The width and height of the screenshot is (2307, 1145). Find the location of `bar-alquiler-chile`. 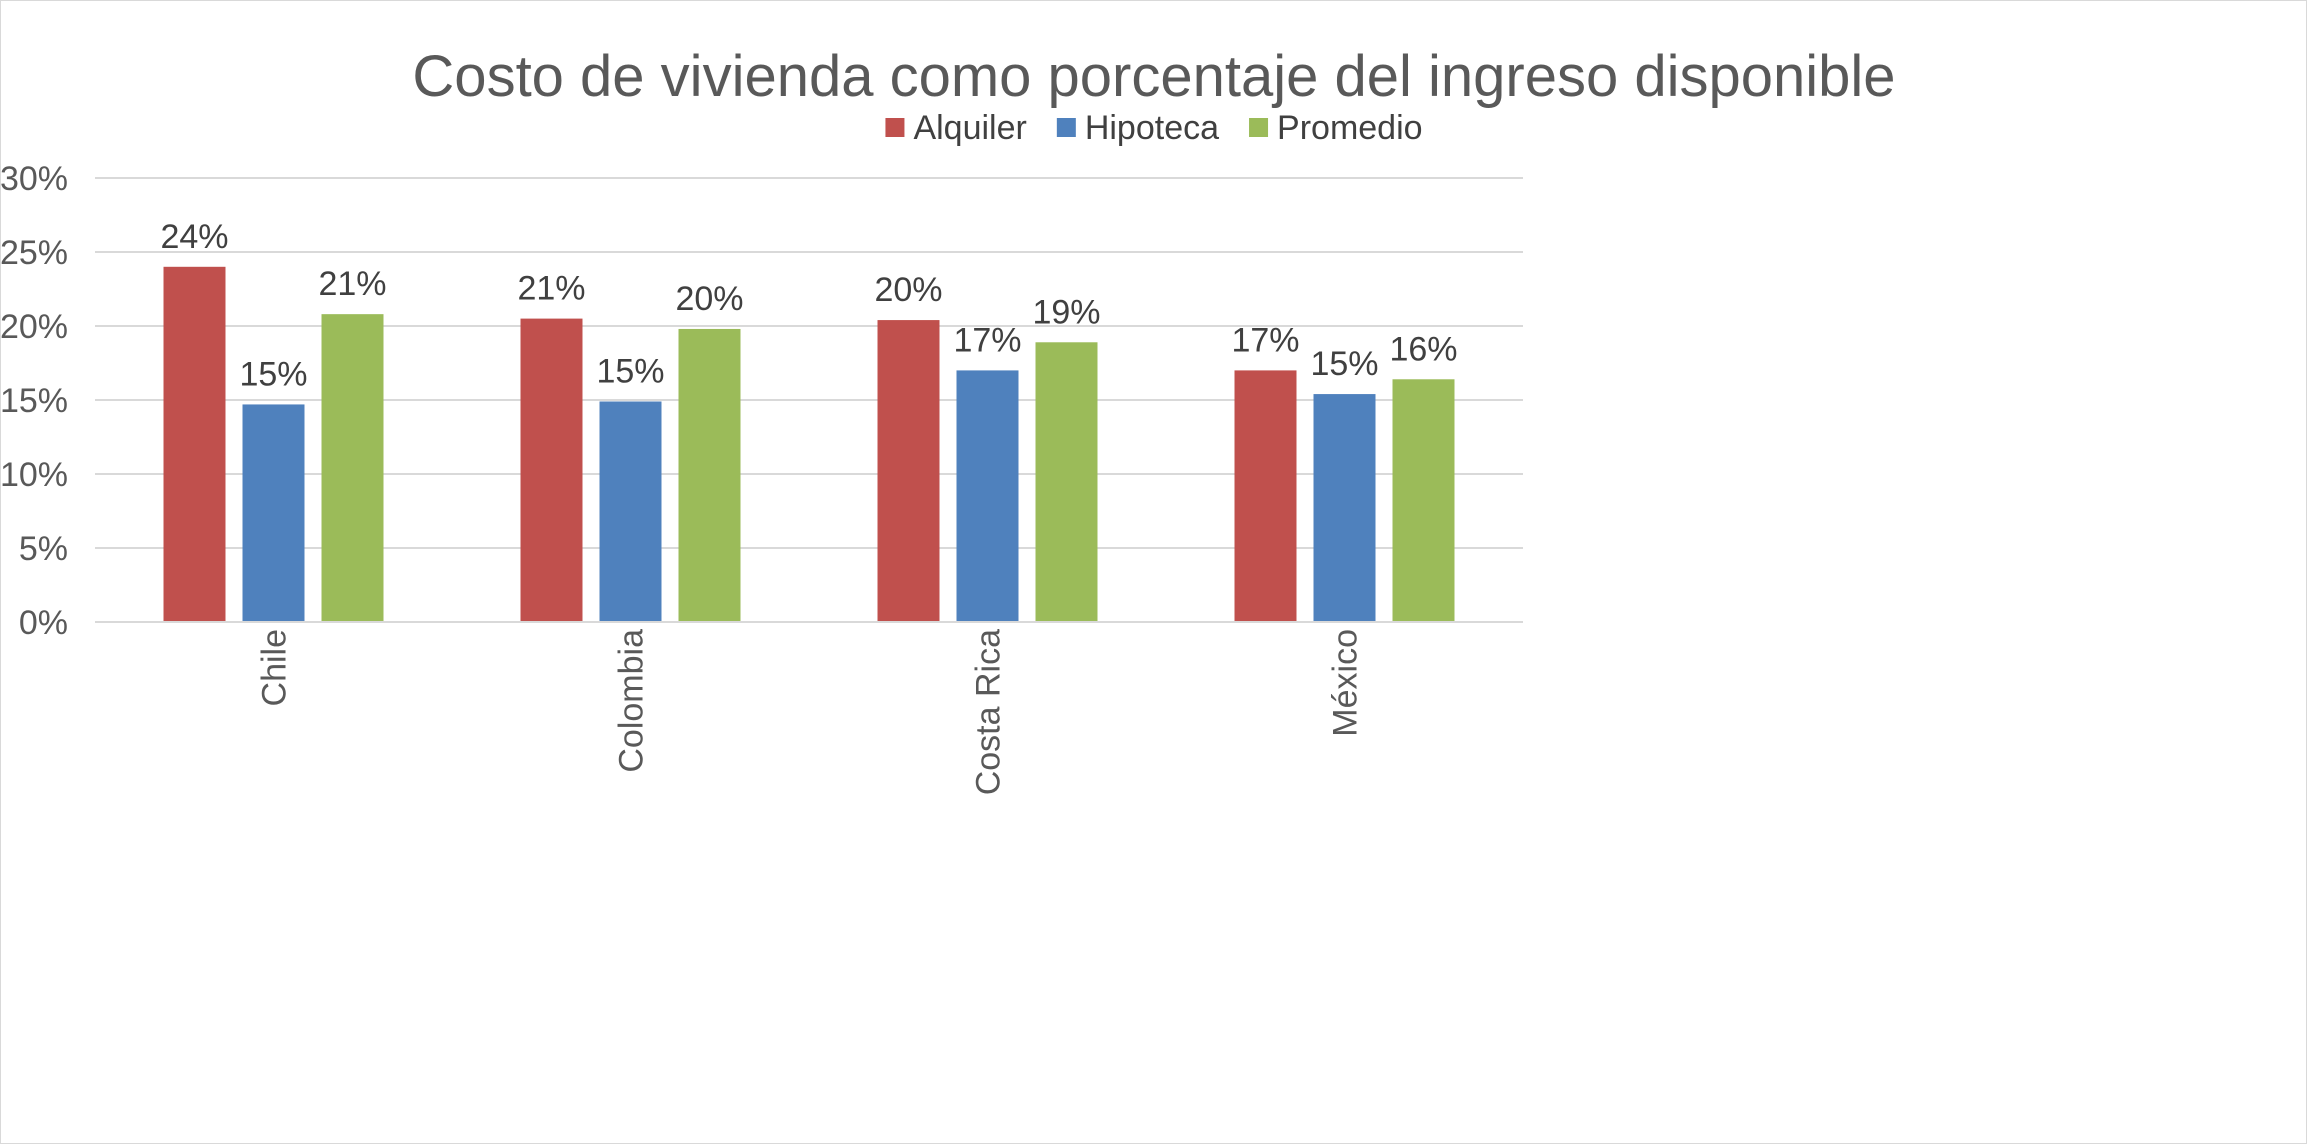

bar-alquiler-chile is located at coordinates (194, 444).